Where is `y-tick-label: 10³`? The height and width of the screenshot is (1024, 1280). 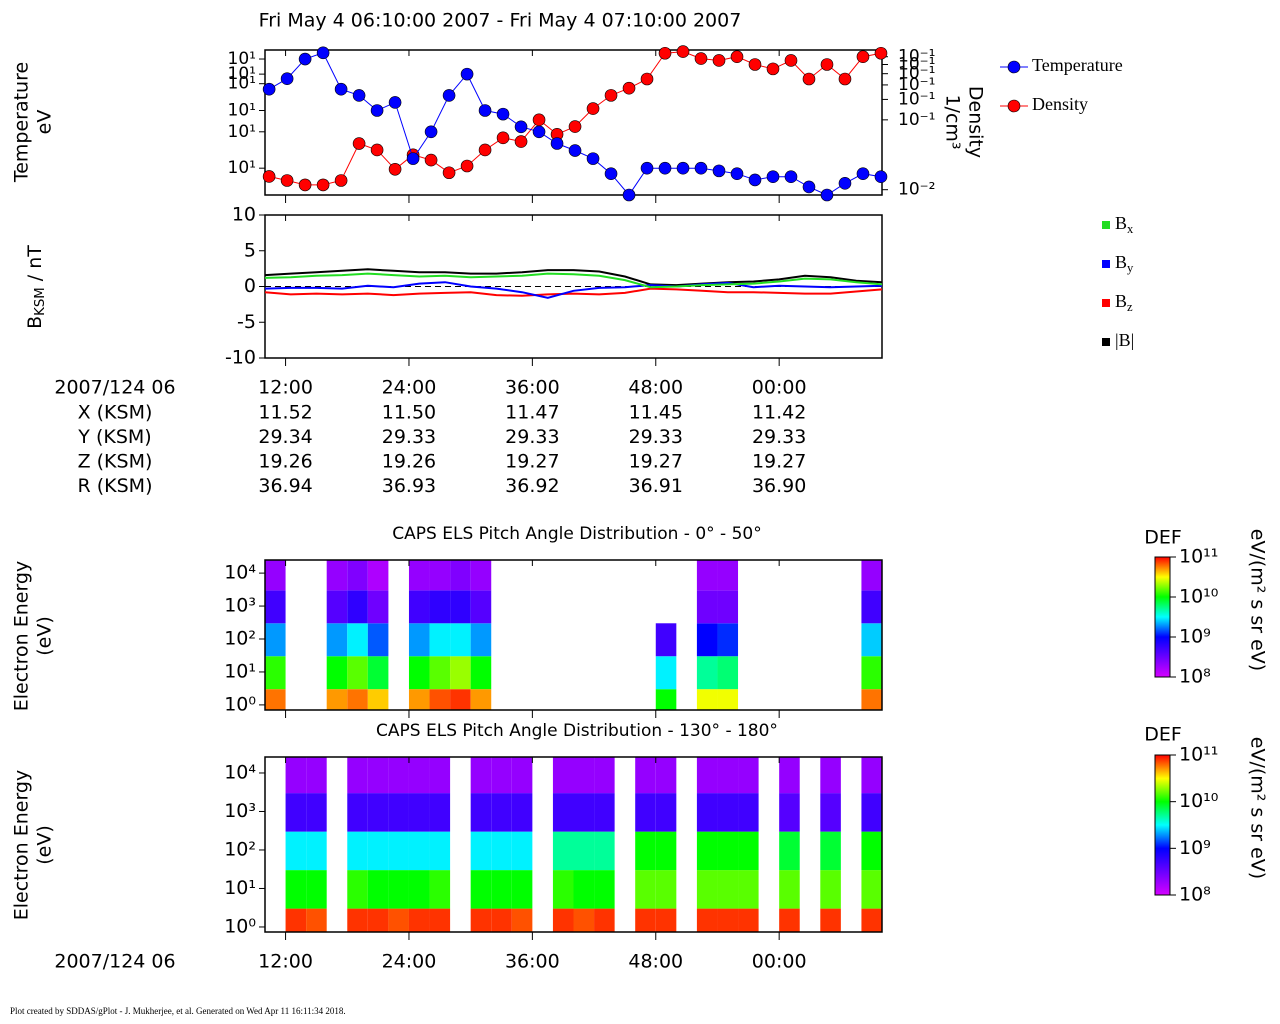 y-tick-label: 10³ is located at coordinates (240, 811).